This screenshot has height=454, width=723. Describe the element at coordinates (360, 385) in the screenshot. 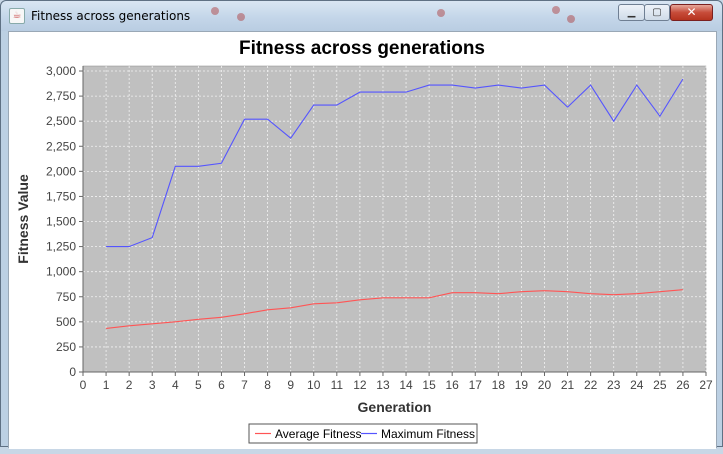

I see `x-tick-label: 12` at that location.